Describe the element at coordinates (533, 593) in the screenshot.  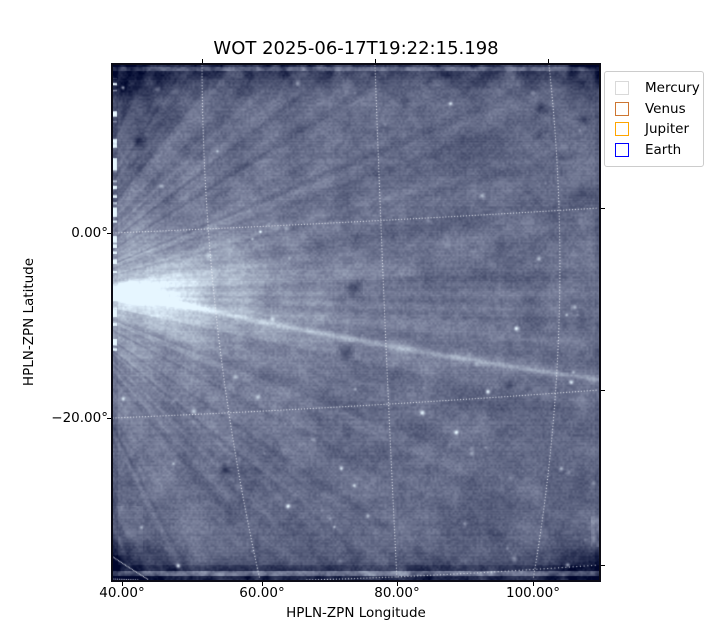
I see `x-tick-label: 100.00°` at that location.